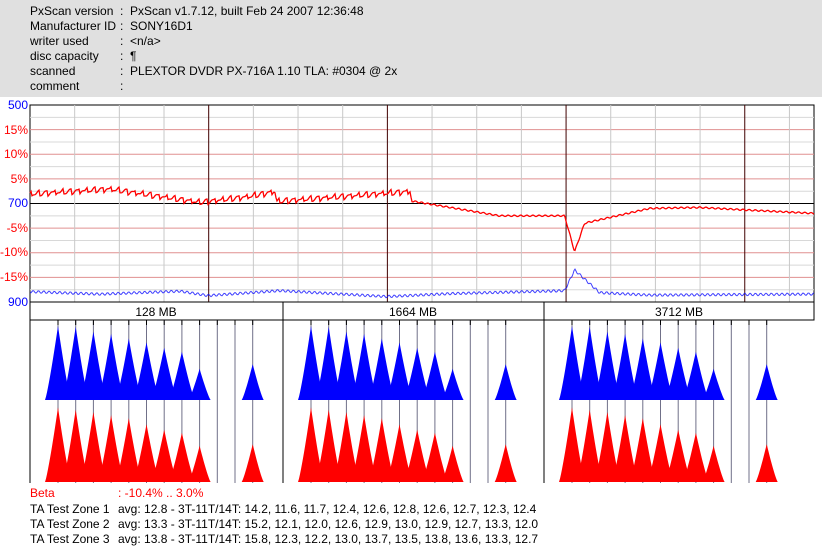  I want to click on info-value: ¶, so click(133, 56).